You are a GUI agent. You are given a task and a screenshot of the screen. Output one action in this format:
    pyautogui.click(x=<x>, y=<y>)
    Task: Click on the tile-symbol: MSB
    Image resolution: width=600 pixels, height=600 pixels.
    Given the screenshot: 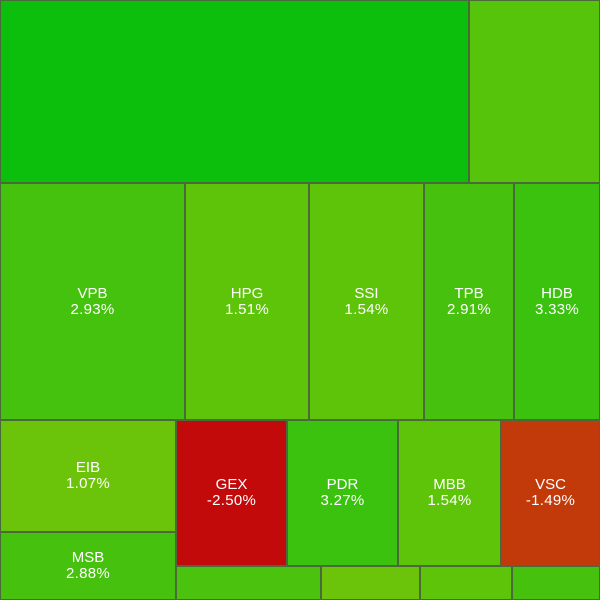 What is the action you would take?
    pyautogui.click(x=88, y=557)
    